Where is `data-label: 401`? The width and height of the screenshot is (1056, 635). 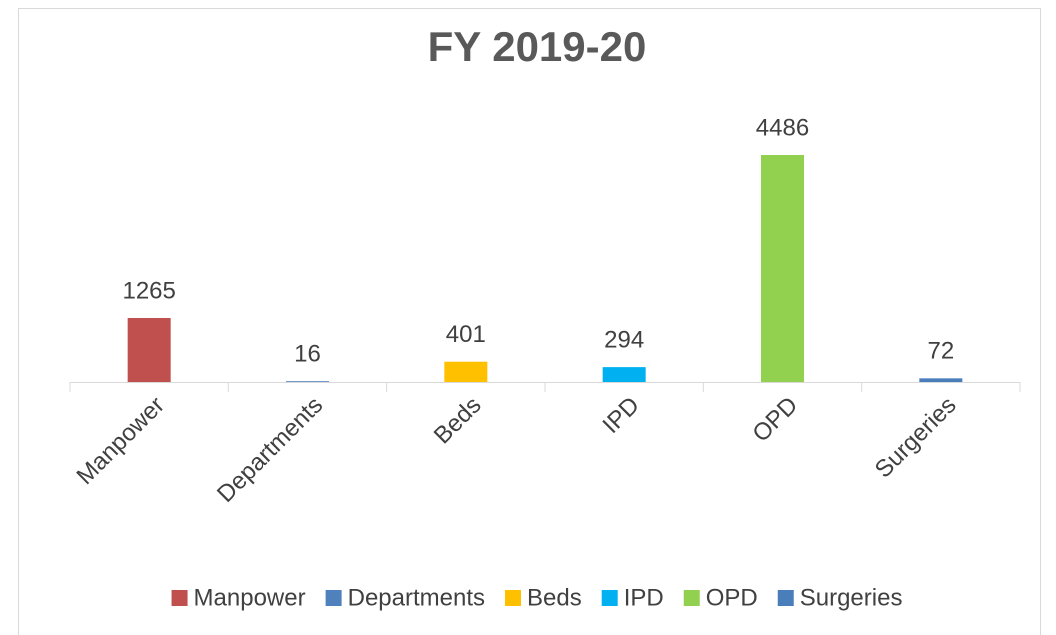 data-label: 401 is located at coordinates (466, 334).